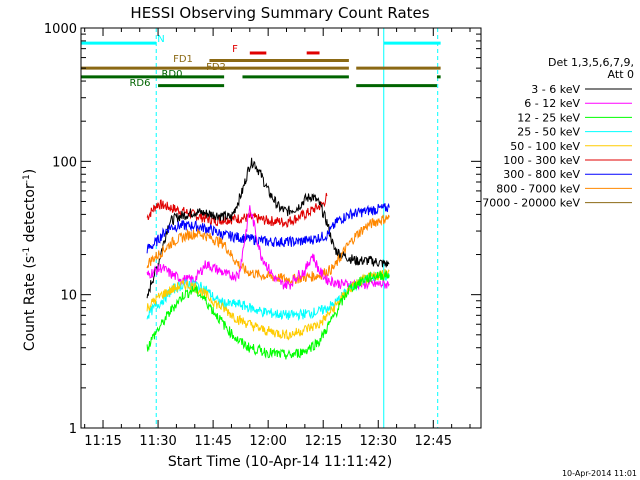 The height and width of the screenshot is (480, 640). What do you see at coordinates (73, 429) in the screenshot?
I see `y-tick-label-0: 1` at bounding box center [73, 429].